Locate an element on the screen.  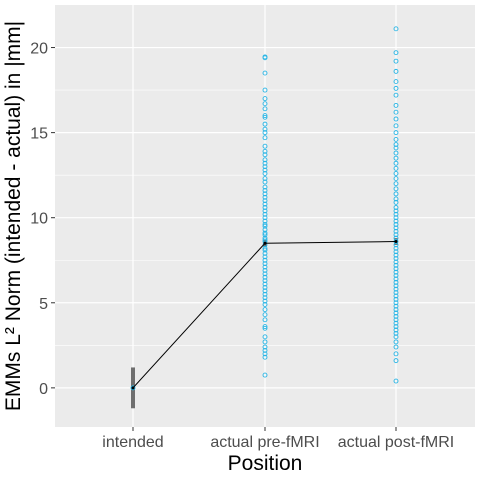
y-tick-label: 20 is located at coordinates (39, 49).